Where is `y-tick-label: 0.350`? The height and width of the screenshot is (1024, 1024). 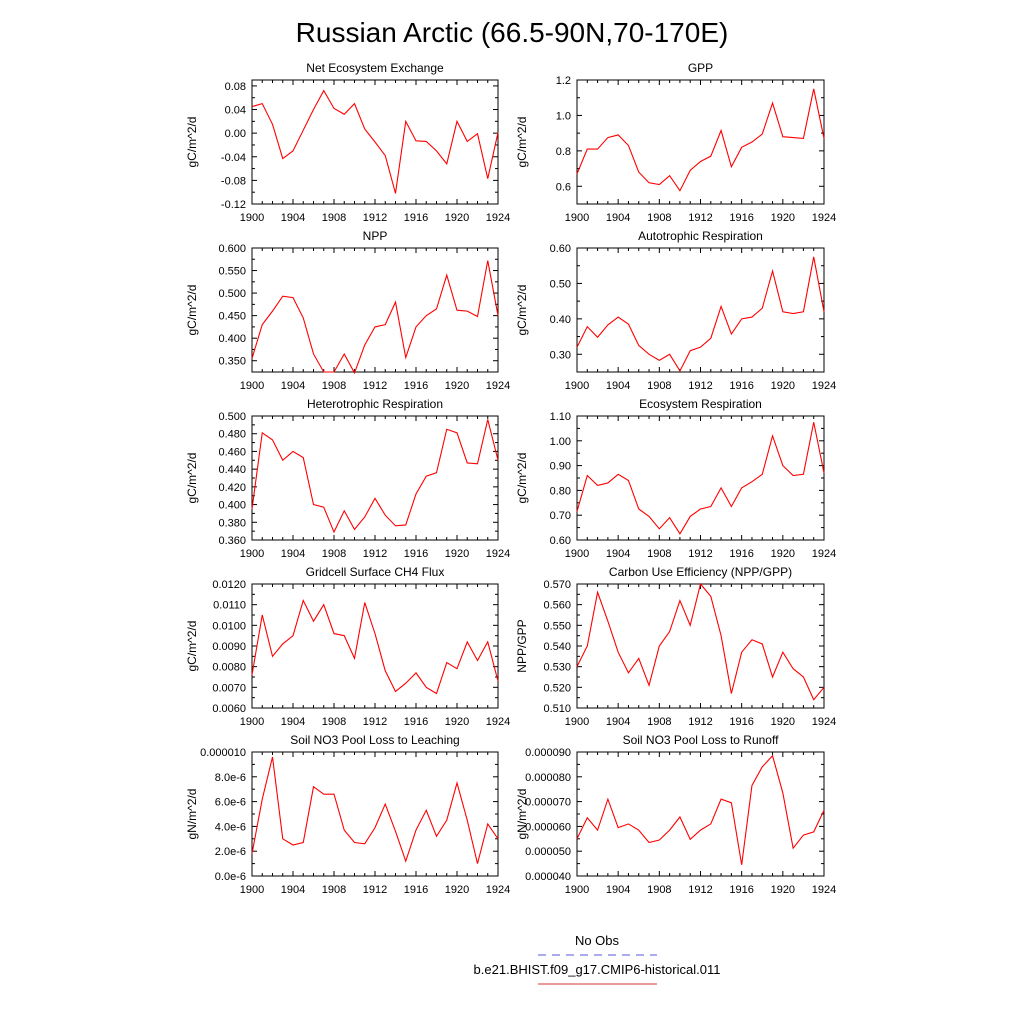 y-tick-label: 0.350 is located at coordinates (232, 362).